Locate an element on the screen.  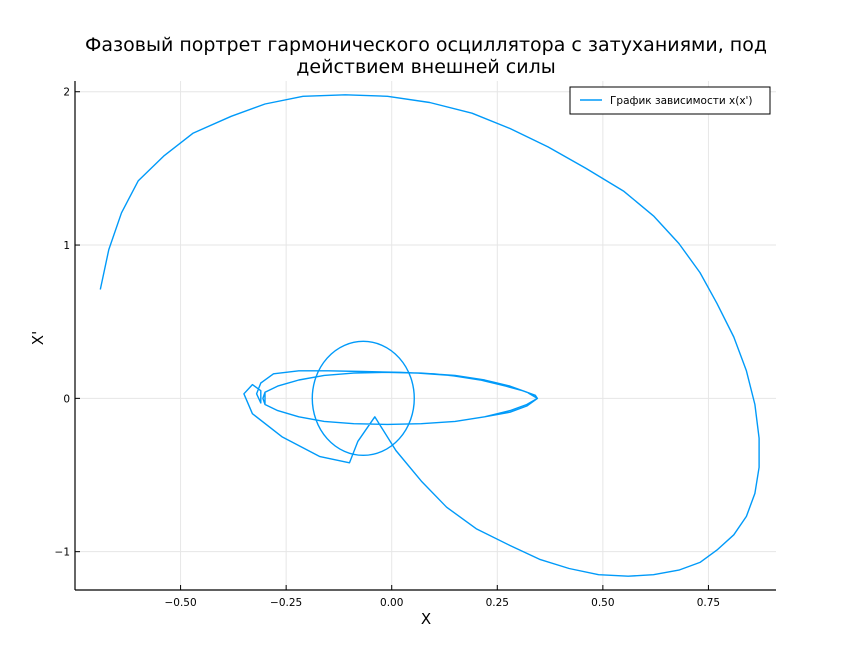
x-tick-label: −0.50 is located at coordinates (180, 603).